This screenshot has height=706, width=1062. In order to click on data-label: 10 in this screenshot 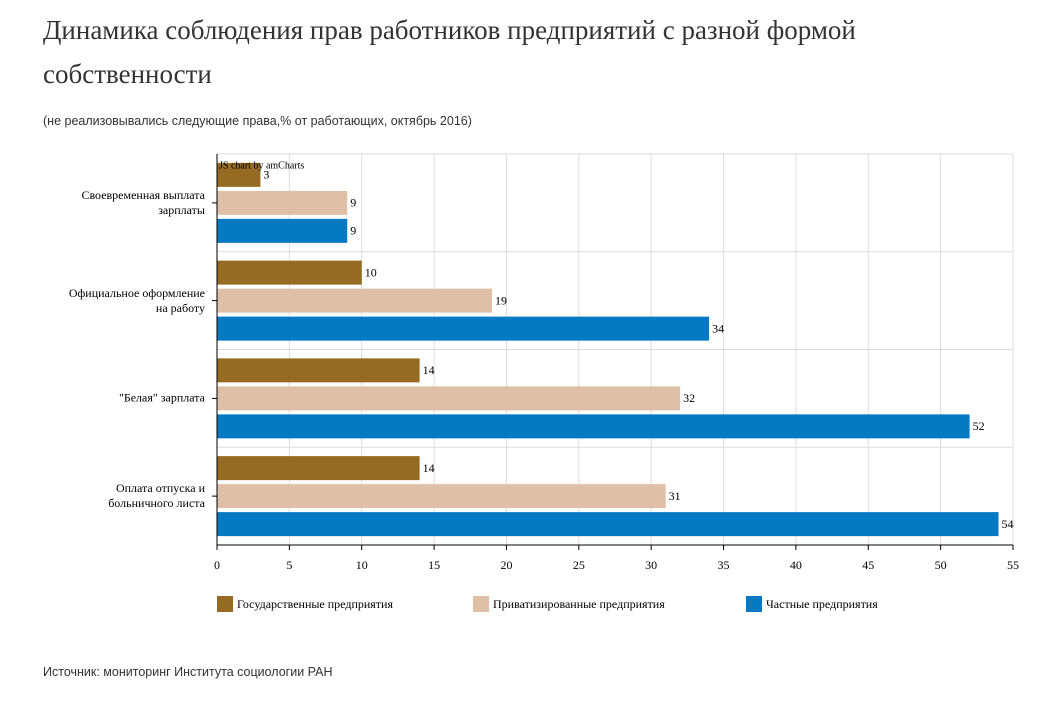, I will do `click(371, 272)`.